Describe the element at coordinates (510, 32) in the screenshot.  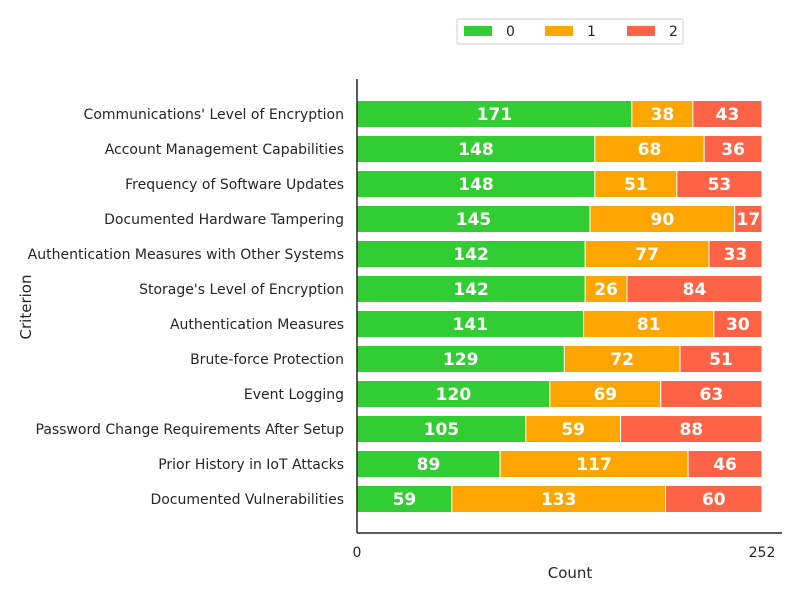
I see `legend-label: 0` at that location.